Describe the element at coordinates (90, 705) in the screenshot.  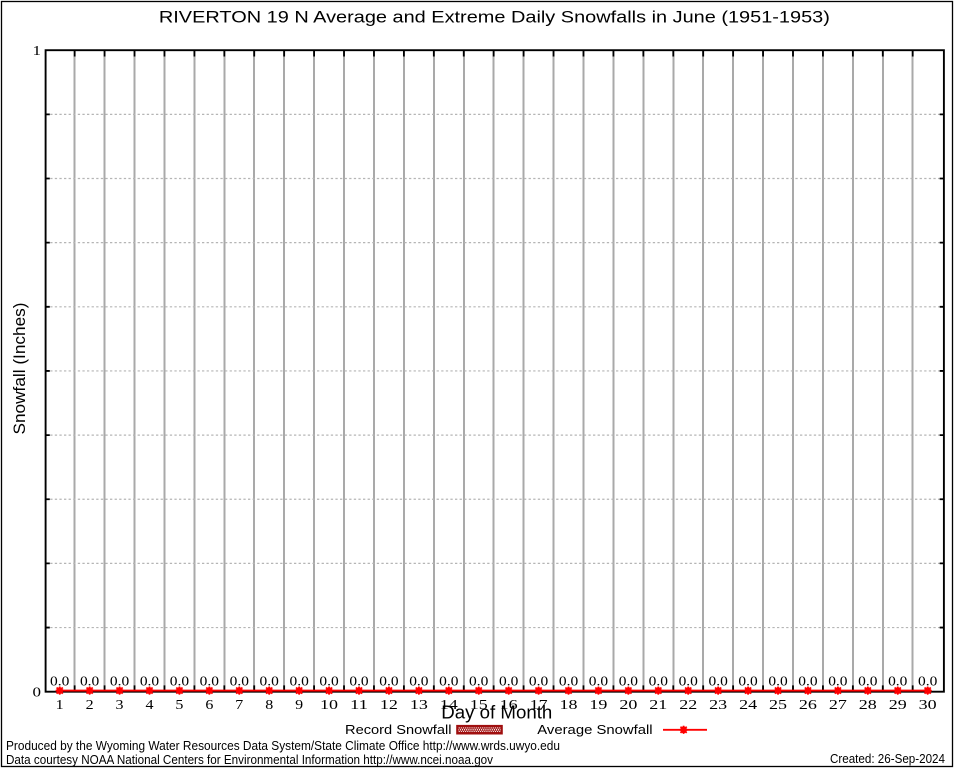
I see `svg-text: 2` at that location.